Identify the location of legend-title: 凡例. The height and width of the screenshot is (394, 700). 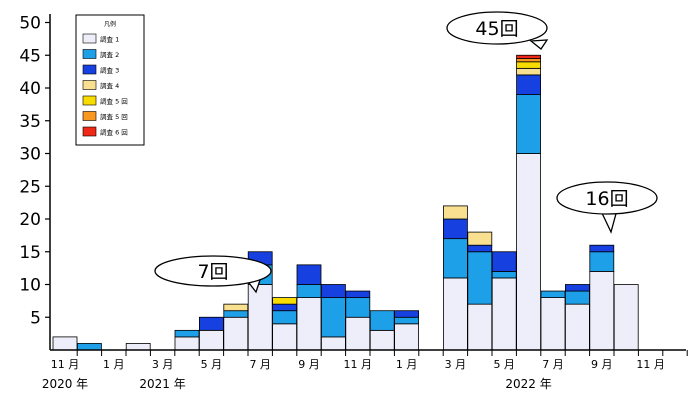
(110, 24).